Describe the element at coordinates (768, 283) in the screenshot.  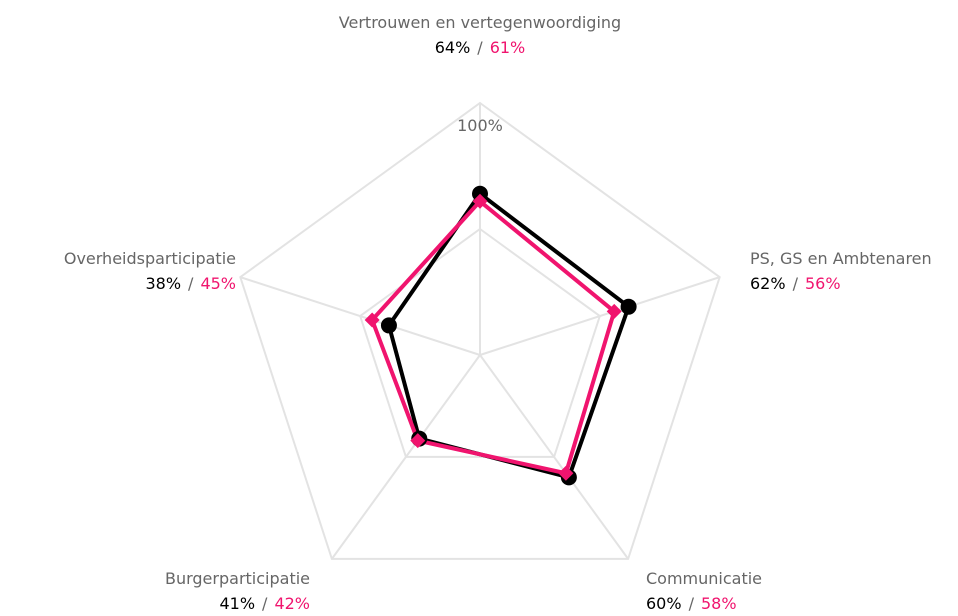
I see `value-label: 62%` at that location.